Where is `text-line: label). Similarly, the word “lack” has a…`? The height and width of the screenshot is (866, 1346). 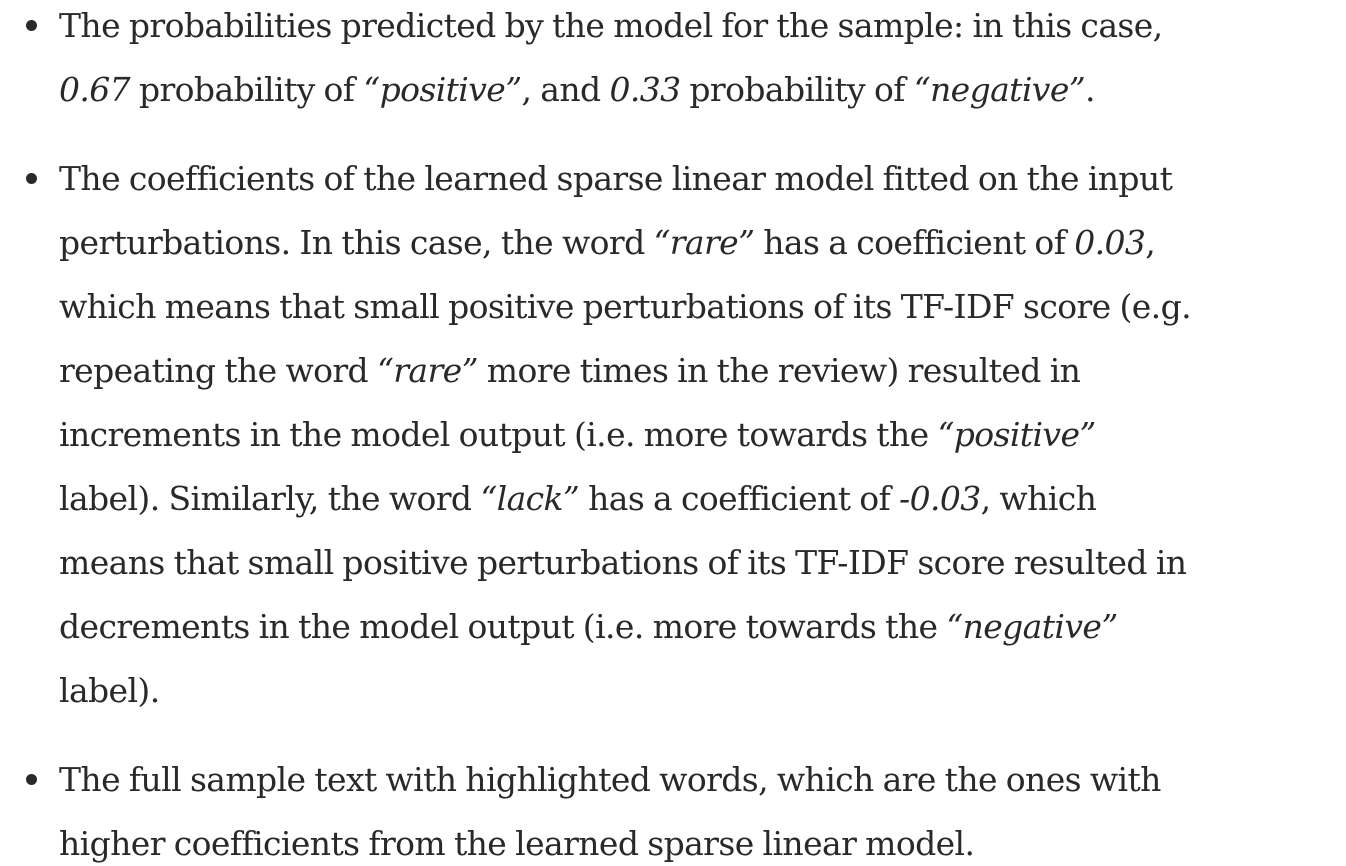 text-line: label). Similarly, the word “lack” has a… is located at coordinates (702, 499).